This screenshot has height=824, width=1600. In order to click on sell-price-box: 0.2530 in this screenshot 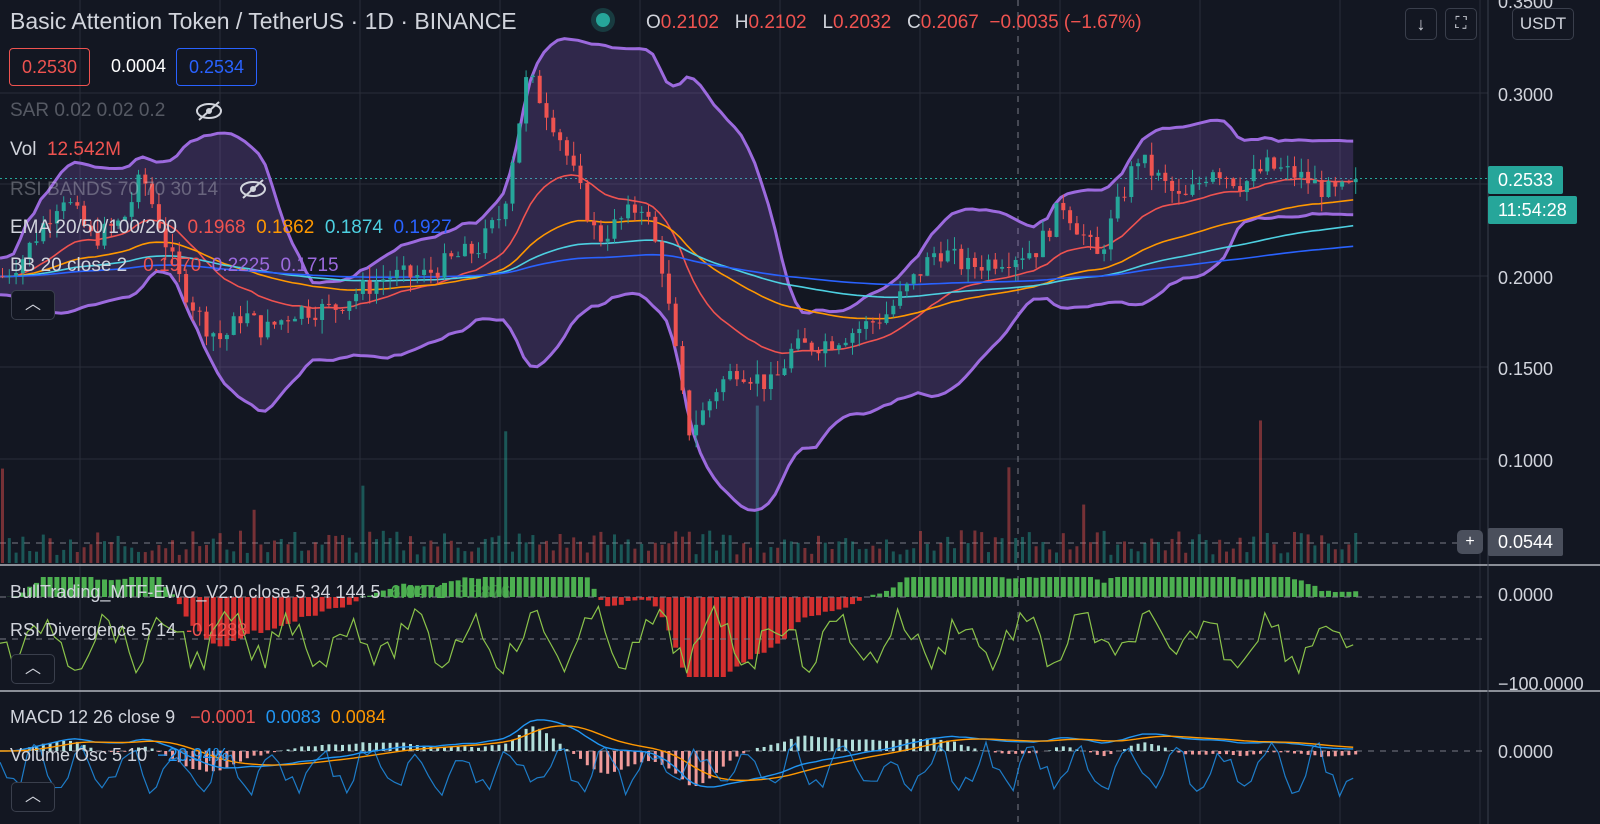, I will do `click(50, 67)`.